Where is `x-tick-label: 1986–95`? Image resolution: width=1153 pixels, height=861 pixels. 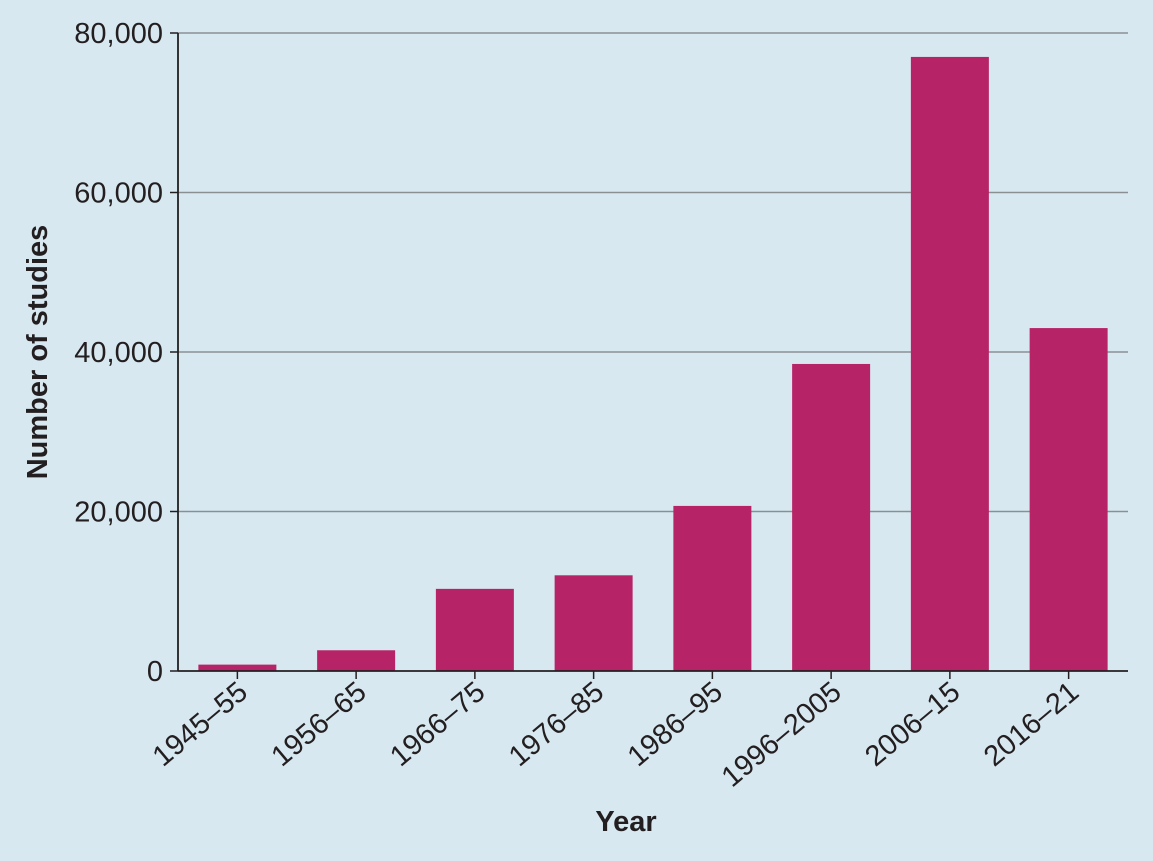 x-tick-label: 1986–95 is located at coordinates (675, 724).